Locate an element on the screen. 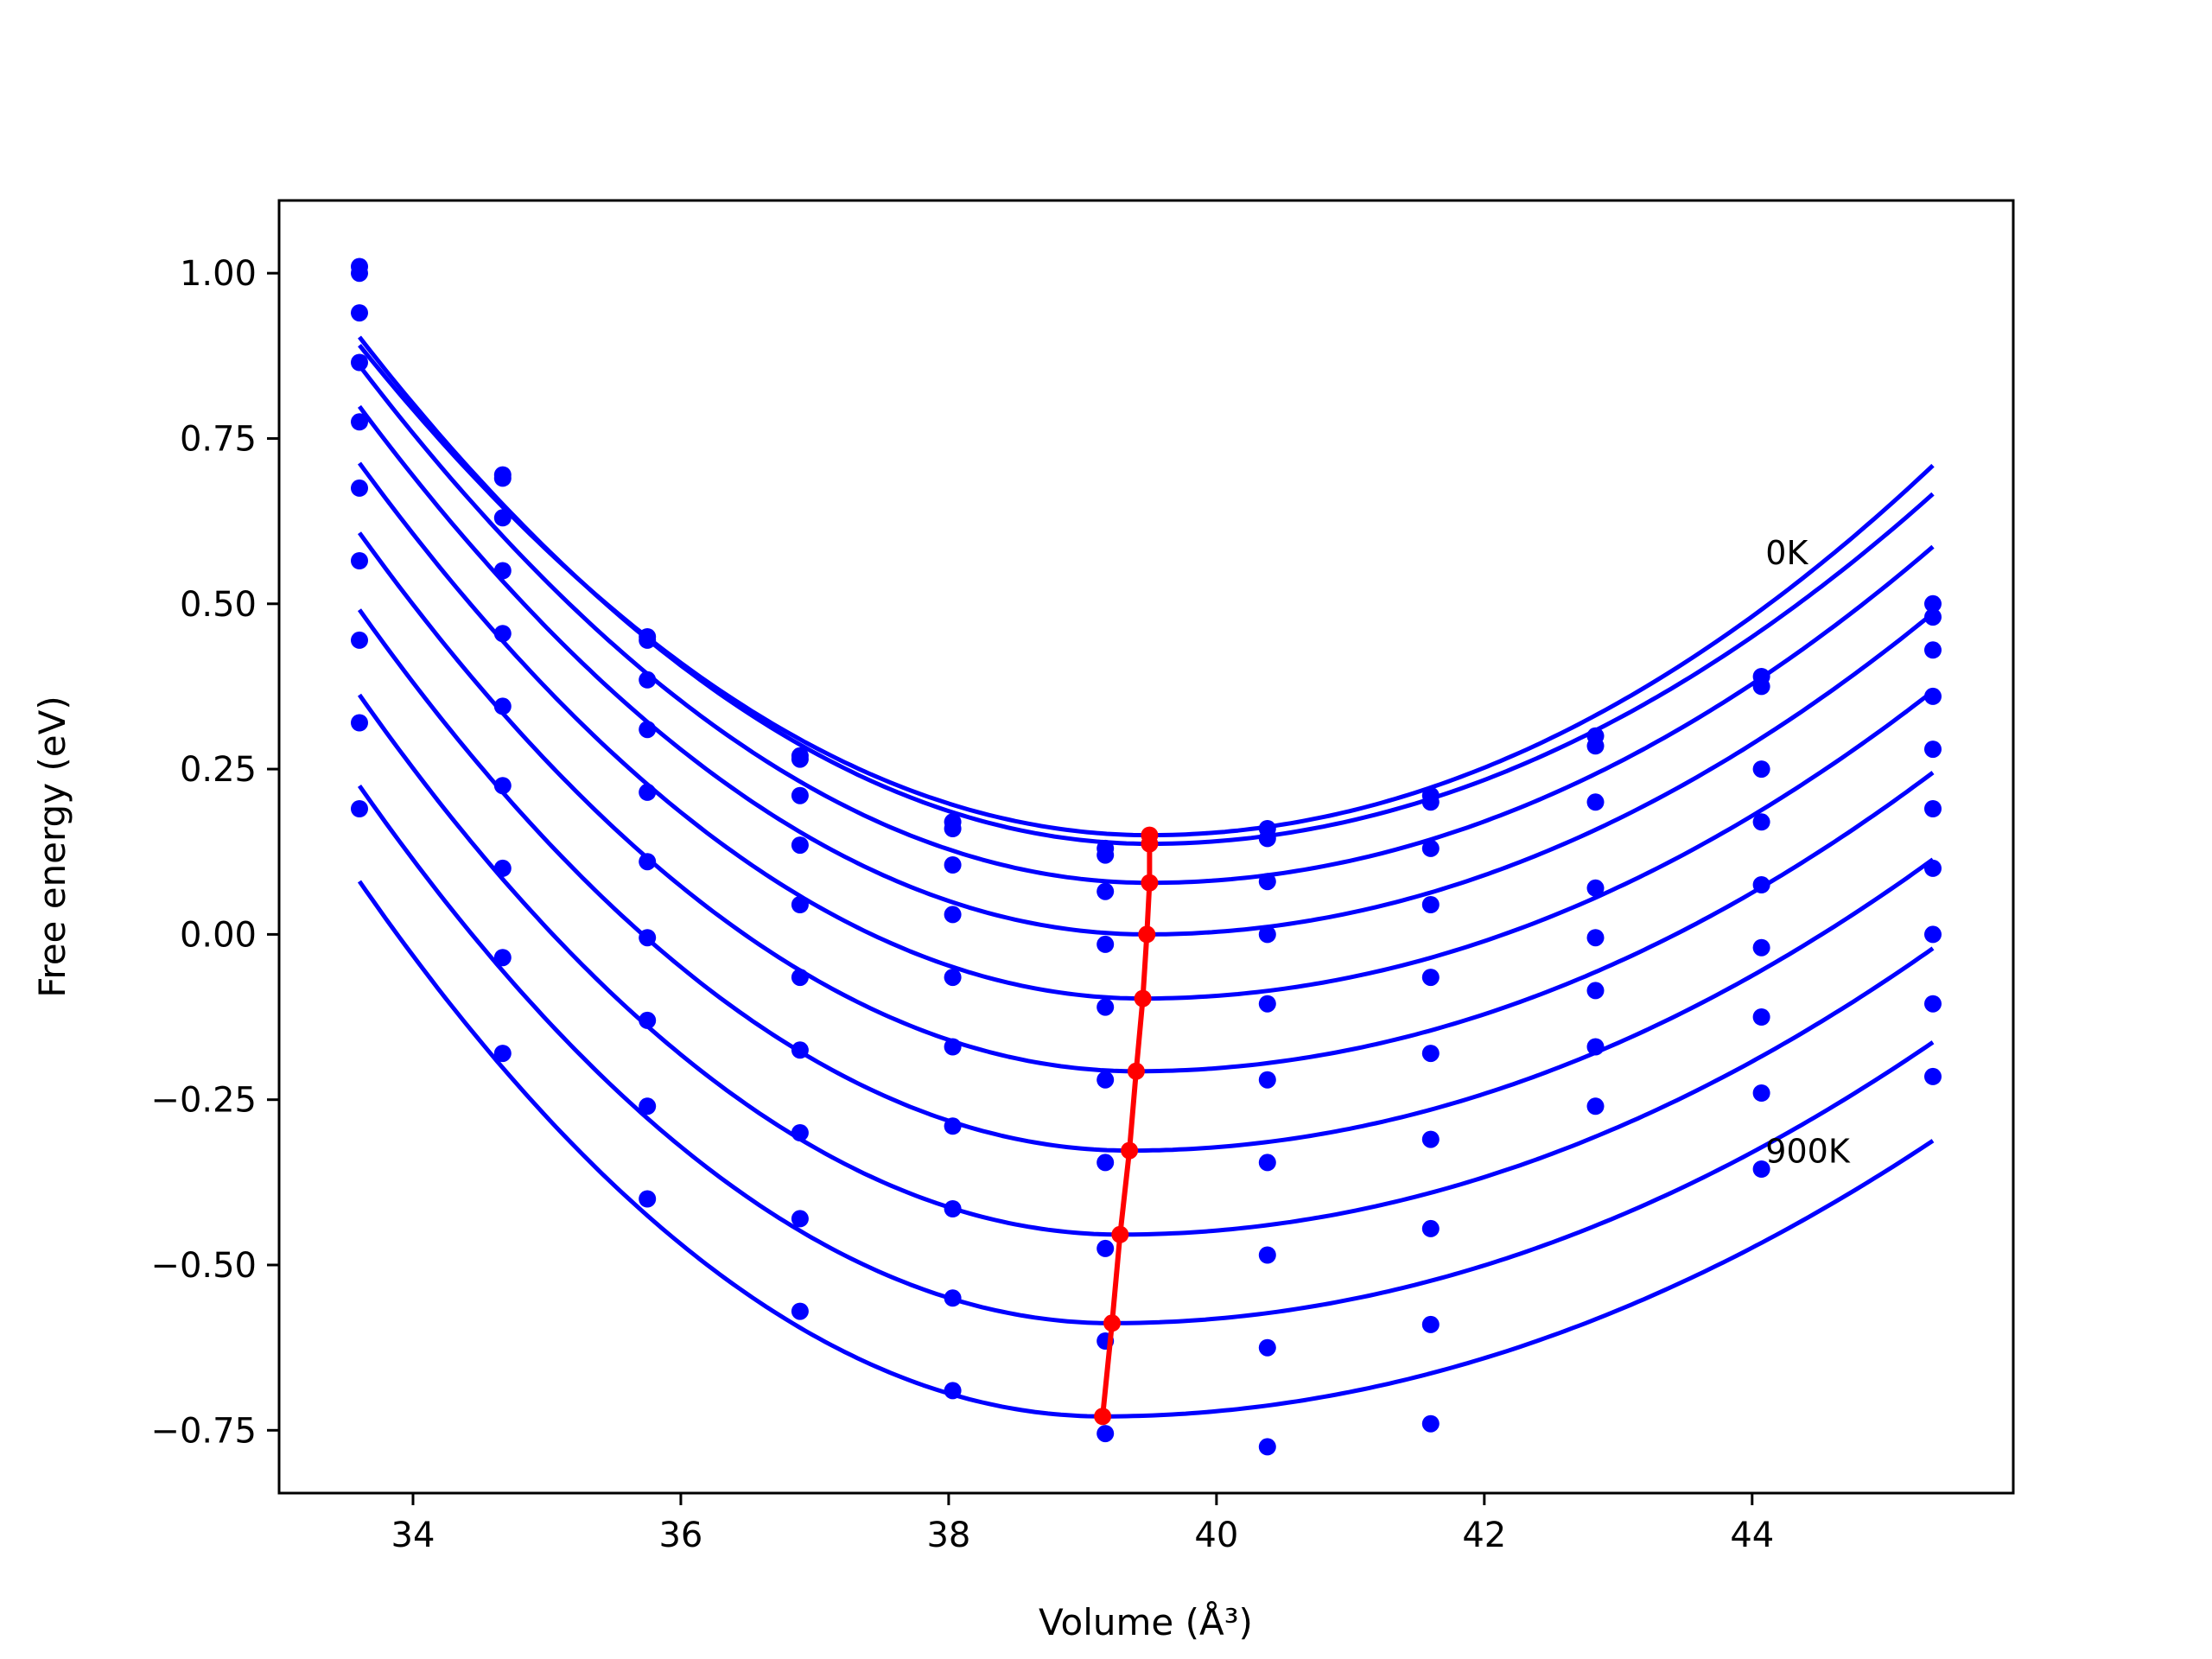 The height and width of the screenshot is (1659, 2212). y-axis: 1.00 0.75 0.50 0.25 0.00 −0.25 −0.50 −0.75 is located at coordinates (214, 852).